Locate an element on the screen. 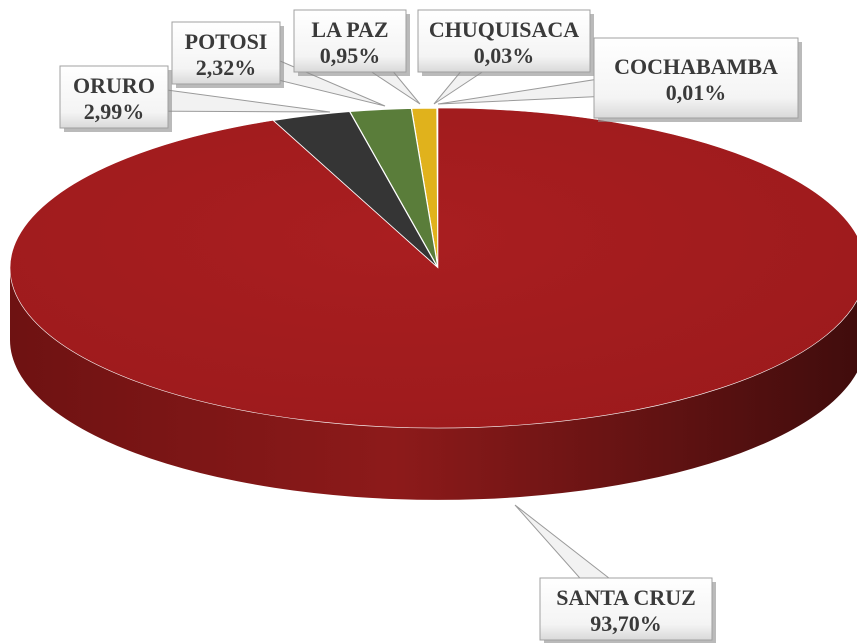 This screenshot has height=643, width=857. callout-box-oruro is located at coordinates (114, 97).